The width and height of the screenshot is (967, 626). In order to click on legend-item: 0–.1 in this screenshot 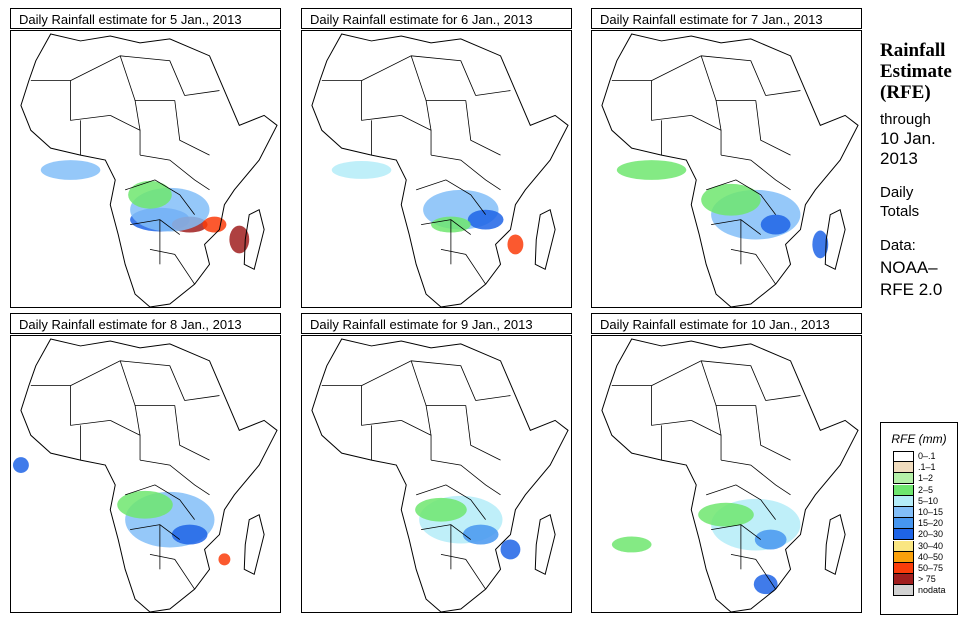, I will do `click(919, 456)`.